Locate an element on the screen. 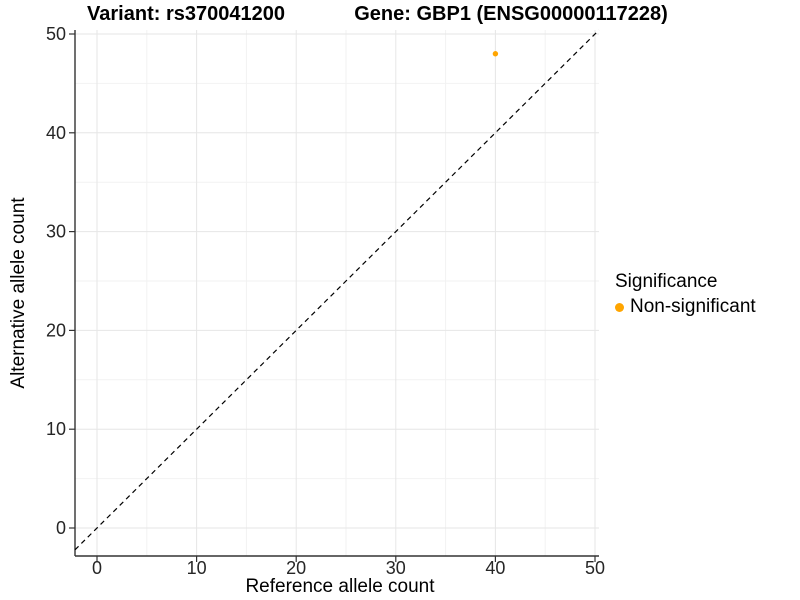  y-tick-label: 20 is located at coordinates (56, 330).